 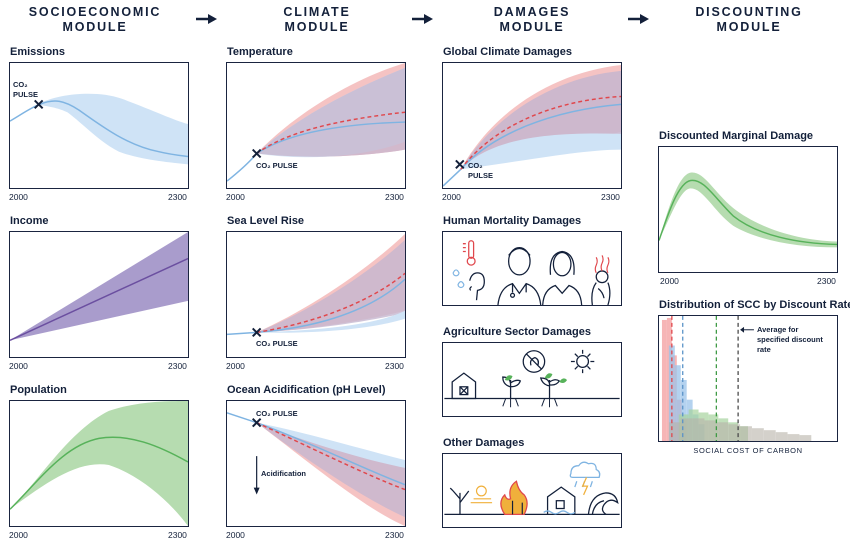 What do you see at coordinates (540, 132) in the screenshot?
I see `global-damages-pulse-line` at bounding box center [540, 132].